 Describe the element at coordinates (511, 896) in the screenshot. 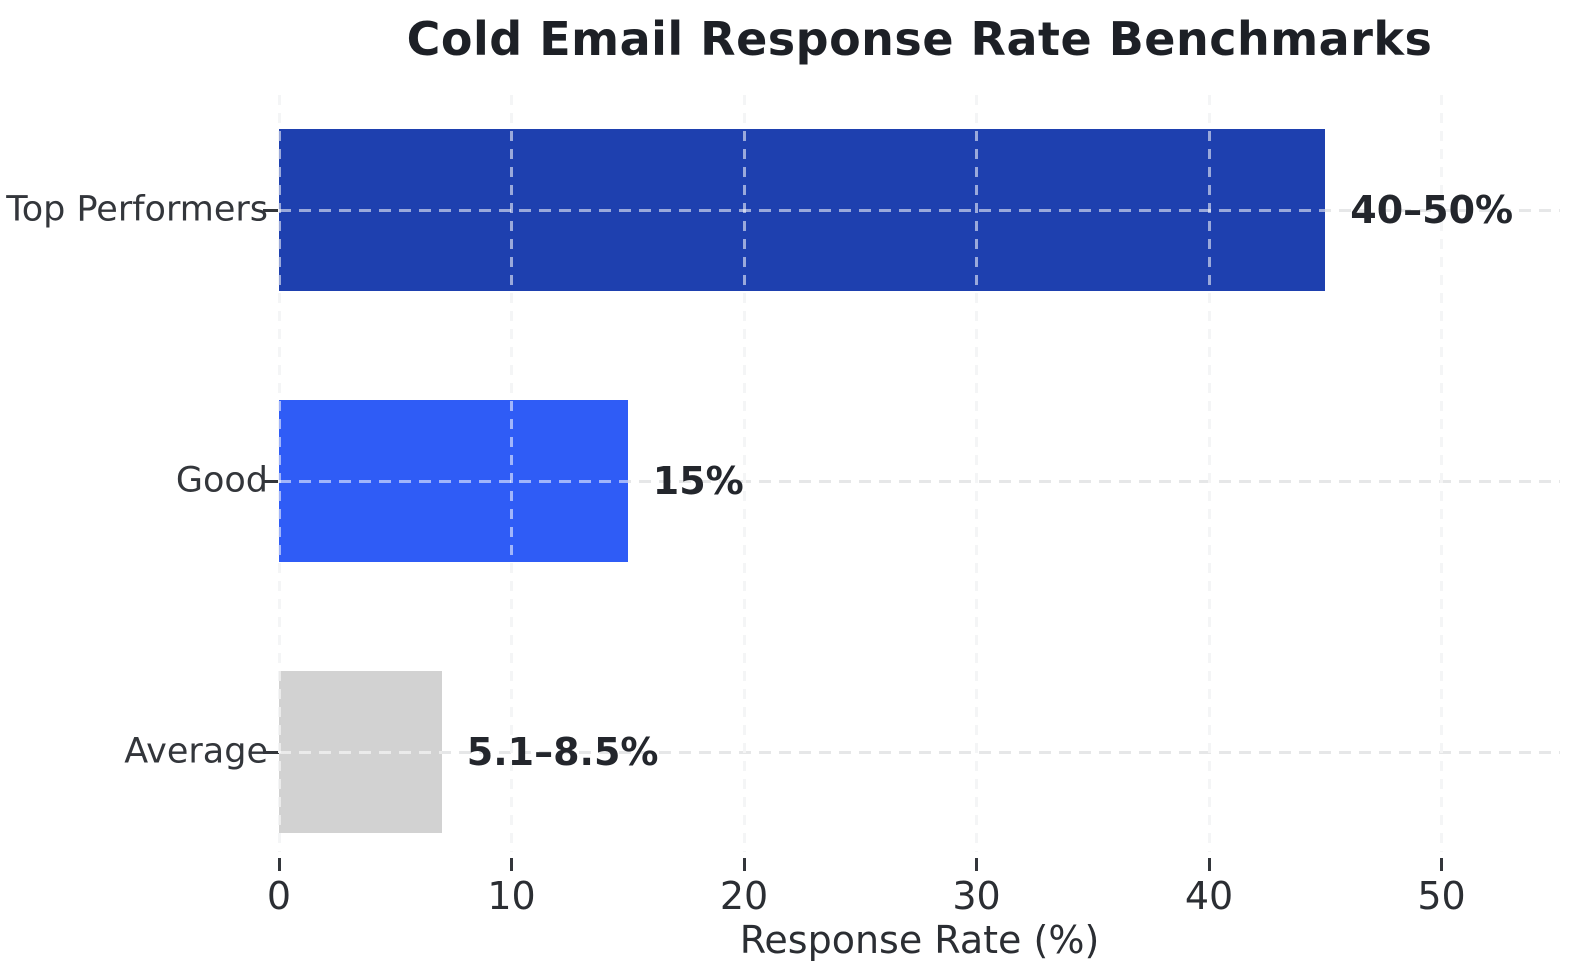

I see `x-tick-label-10: 10` at that location.